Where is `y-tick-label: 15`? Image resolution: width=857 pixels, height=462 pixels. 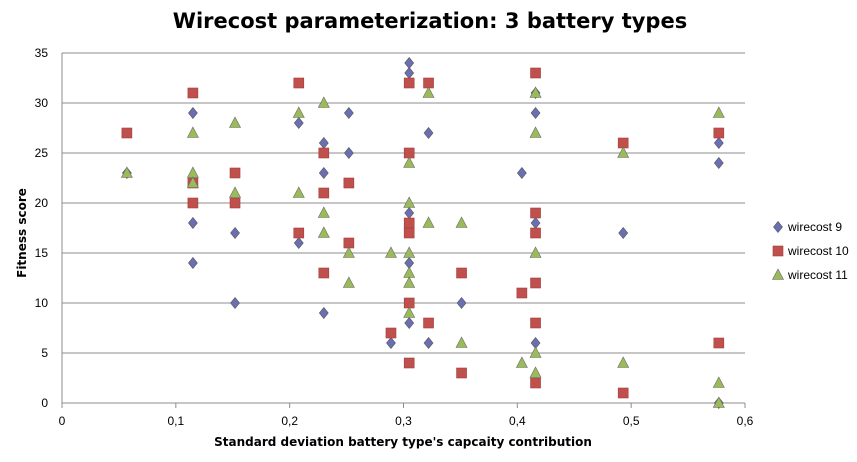
y-tick-label: 15 is located at coordinates (42, 253).